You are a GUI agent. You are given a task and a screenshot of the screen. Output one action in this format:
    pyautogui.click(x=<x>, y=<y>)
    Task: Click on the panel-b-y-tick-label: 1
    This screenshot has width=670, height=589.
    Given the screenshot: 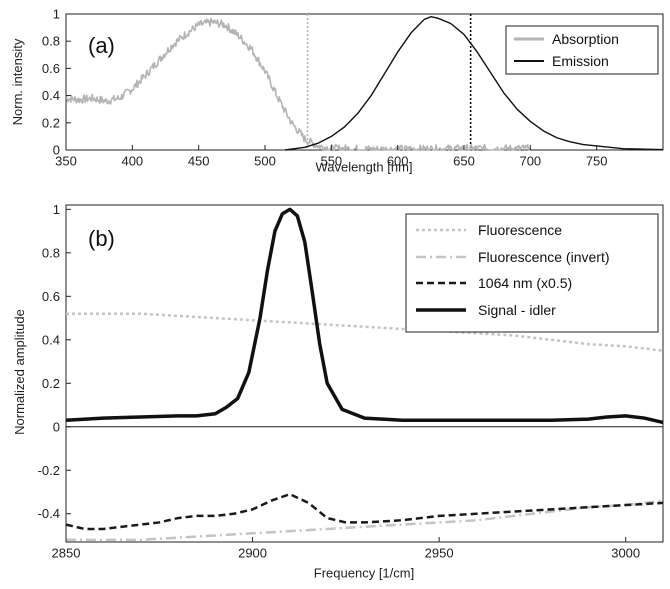 What is the action you would take?
    pyautogui.click(x=56, y=209)
    